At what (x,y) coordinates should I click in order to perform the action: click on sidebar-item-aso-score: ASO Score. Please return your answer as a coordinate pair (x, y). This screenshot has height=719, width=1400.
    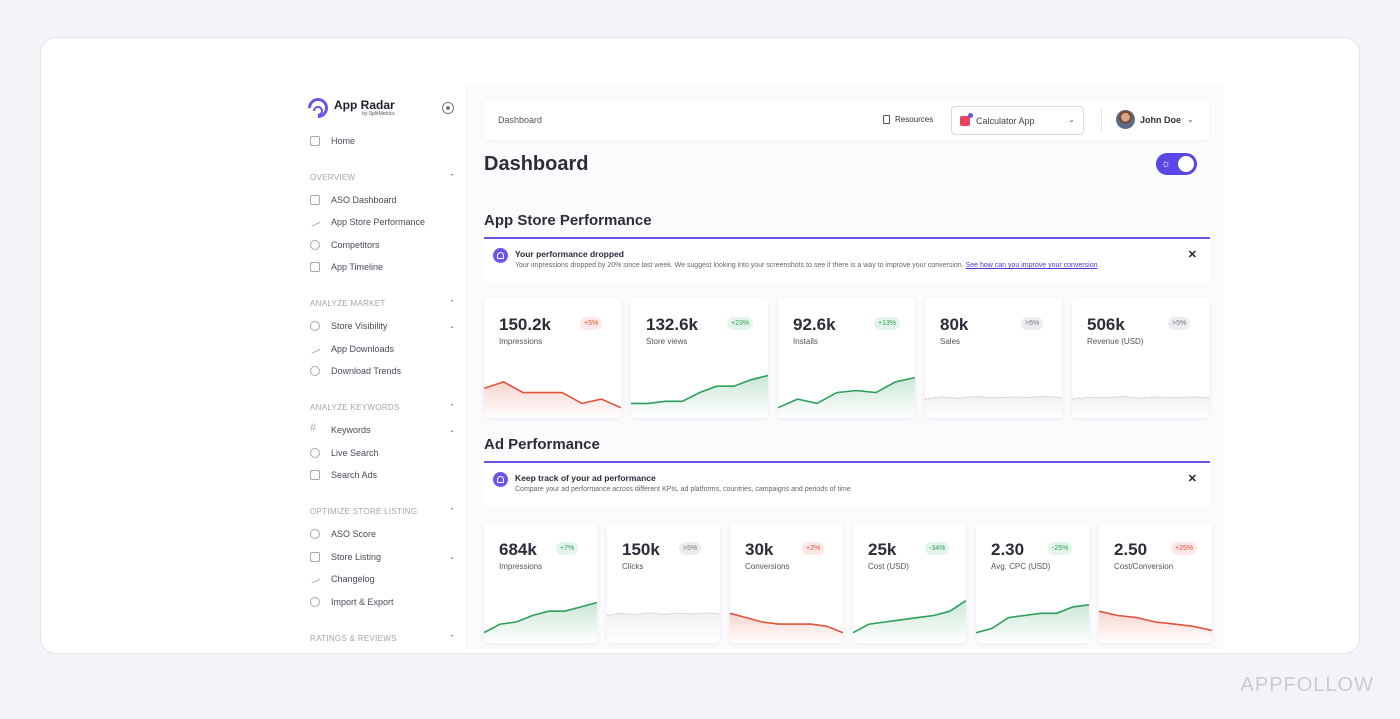
    Looking at the image, I should click on (382, 534).